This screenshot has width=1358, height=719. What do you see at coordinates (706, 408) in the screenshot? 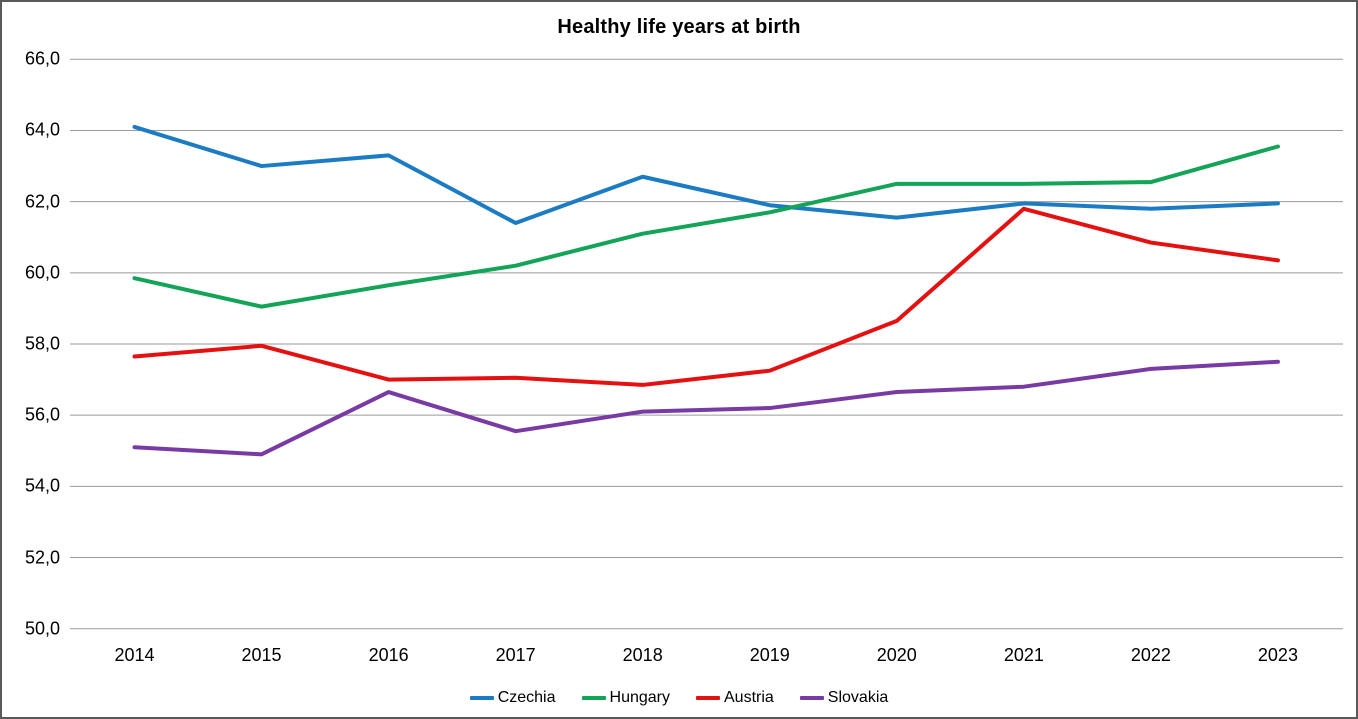
I see `series-line-slovakia` at bounding box center [706, 408].